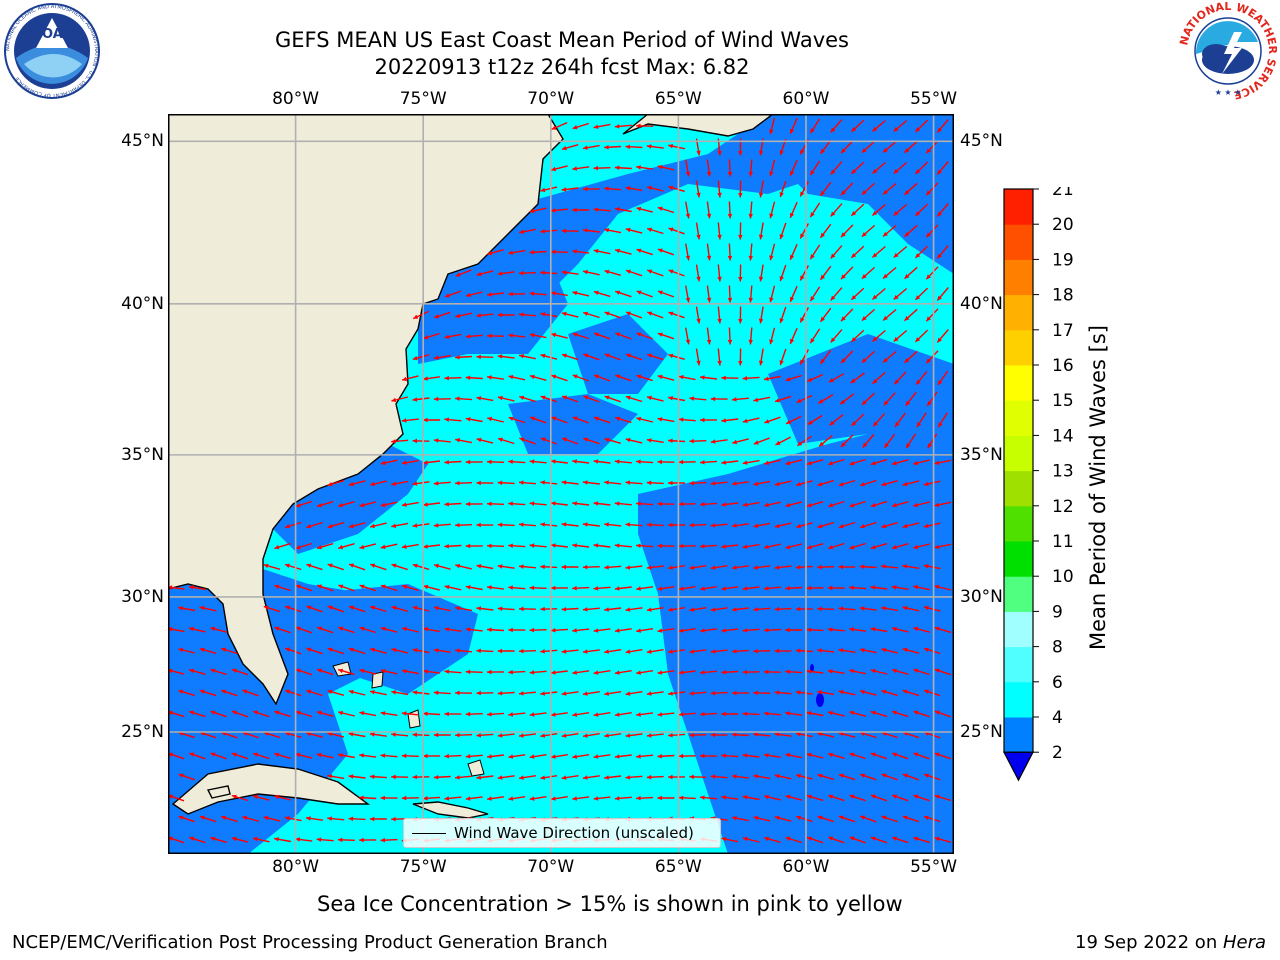 The width and height of the screenshot is (1280, 960). Describe the element at coordinates (1063, 472) in the screenshot. I see `colorbar-tick-label: 13` at that location.